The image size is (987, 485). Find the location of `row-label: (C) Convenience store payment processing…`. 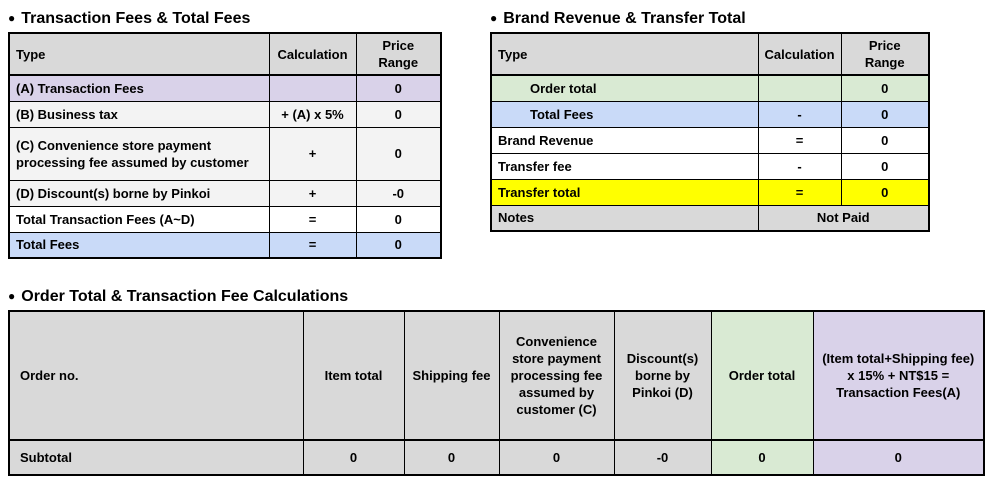

row-label: (C) Convenience store payment processing… is located at coordinates (139, 153).